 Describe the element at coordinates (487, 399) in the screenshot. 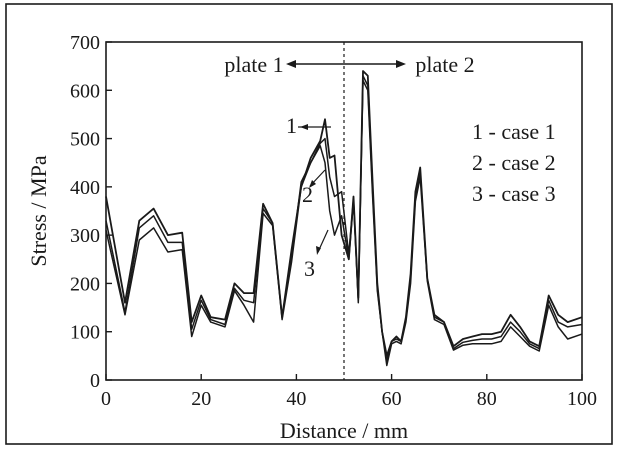

I see `x-tick-label: 80` at that location.